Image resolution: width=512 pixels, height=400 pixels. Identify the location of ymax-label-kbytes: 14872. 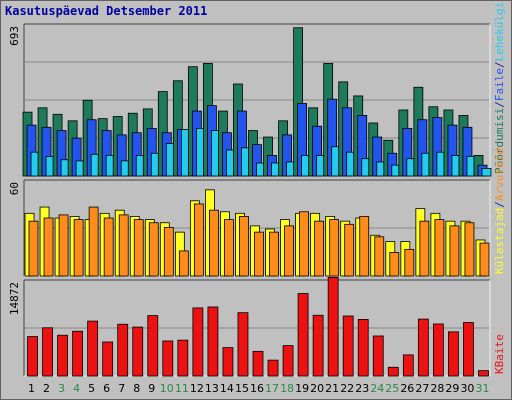
(14, 298).